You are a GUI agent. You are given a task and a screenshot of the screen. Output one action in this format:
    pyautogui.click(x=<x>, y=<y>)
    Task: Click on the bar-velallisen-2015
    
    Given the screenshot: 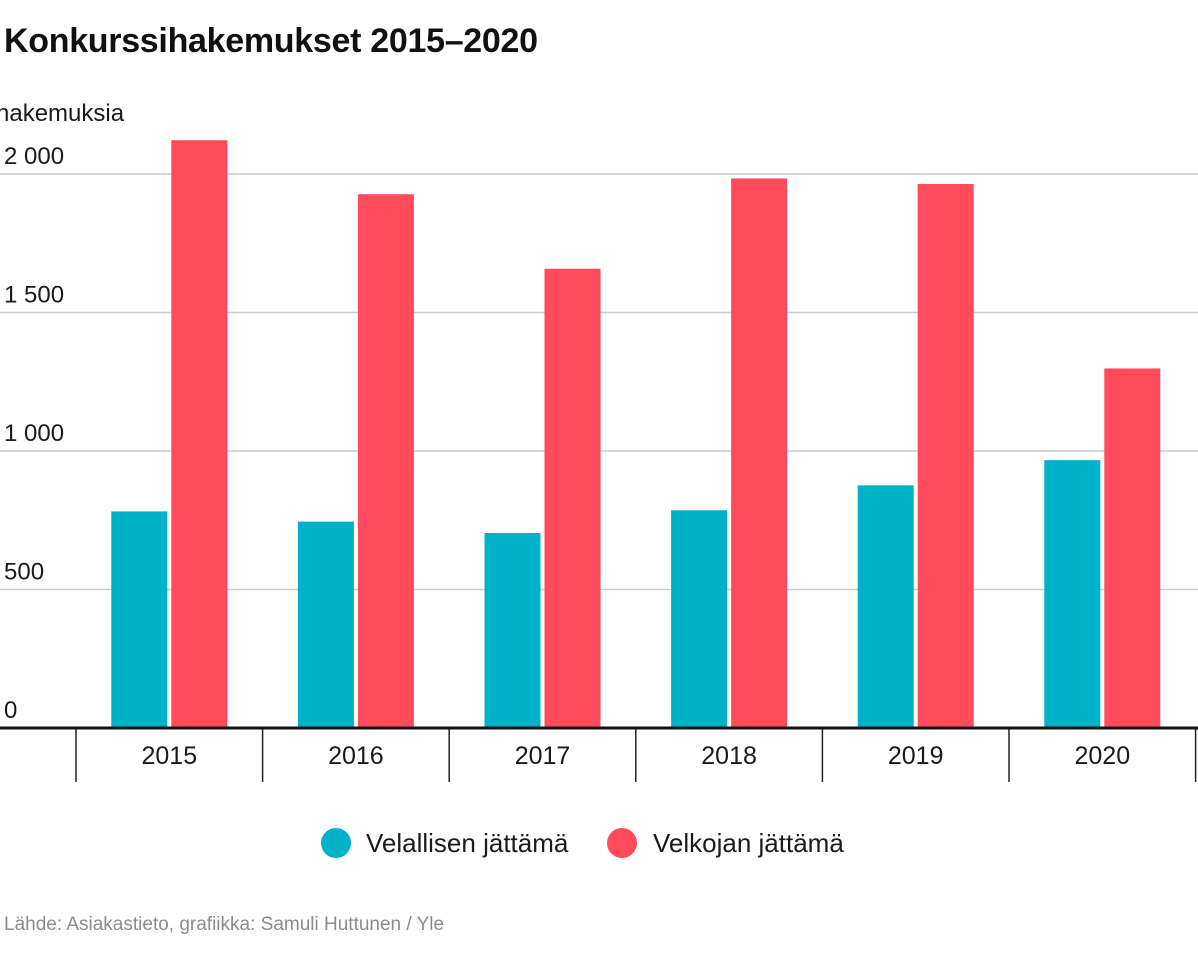 What is the action you would take?
    pyautogui.click(x=139, y=619)
    